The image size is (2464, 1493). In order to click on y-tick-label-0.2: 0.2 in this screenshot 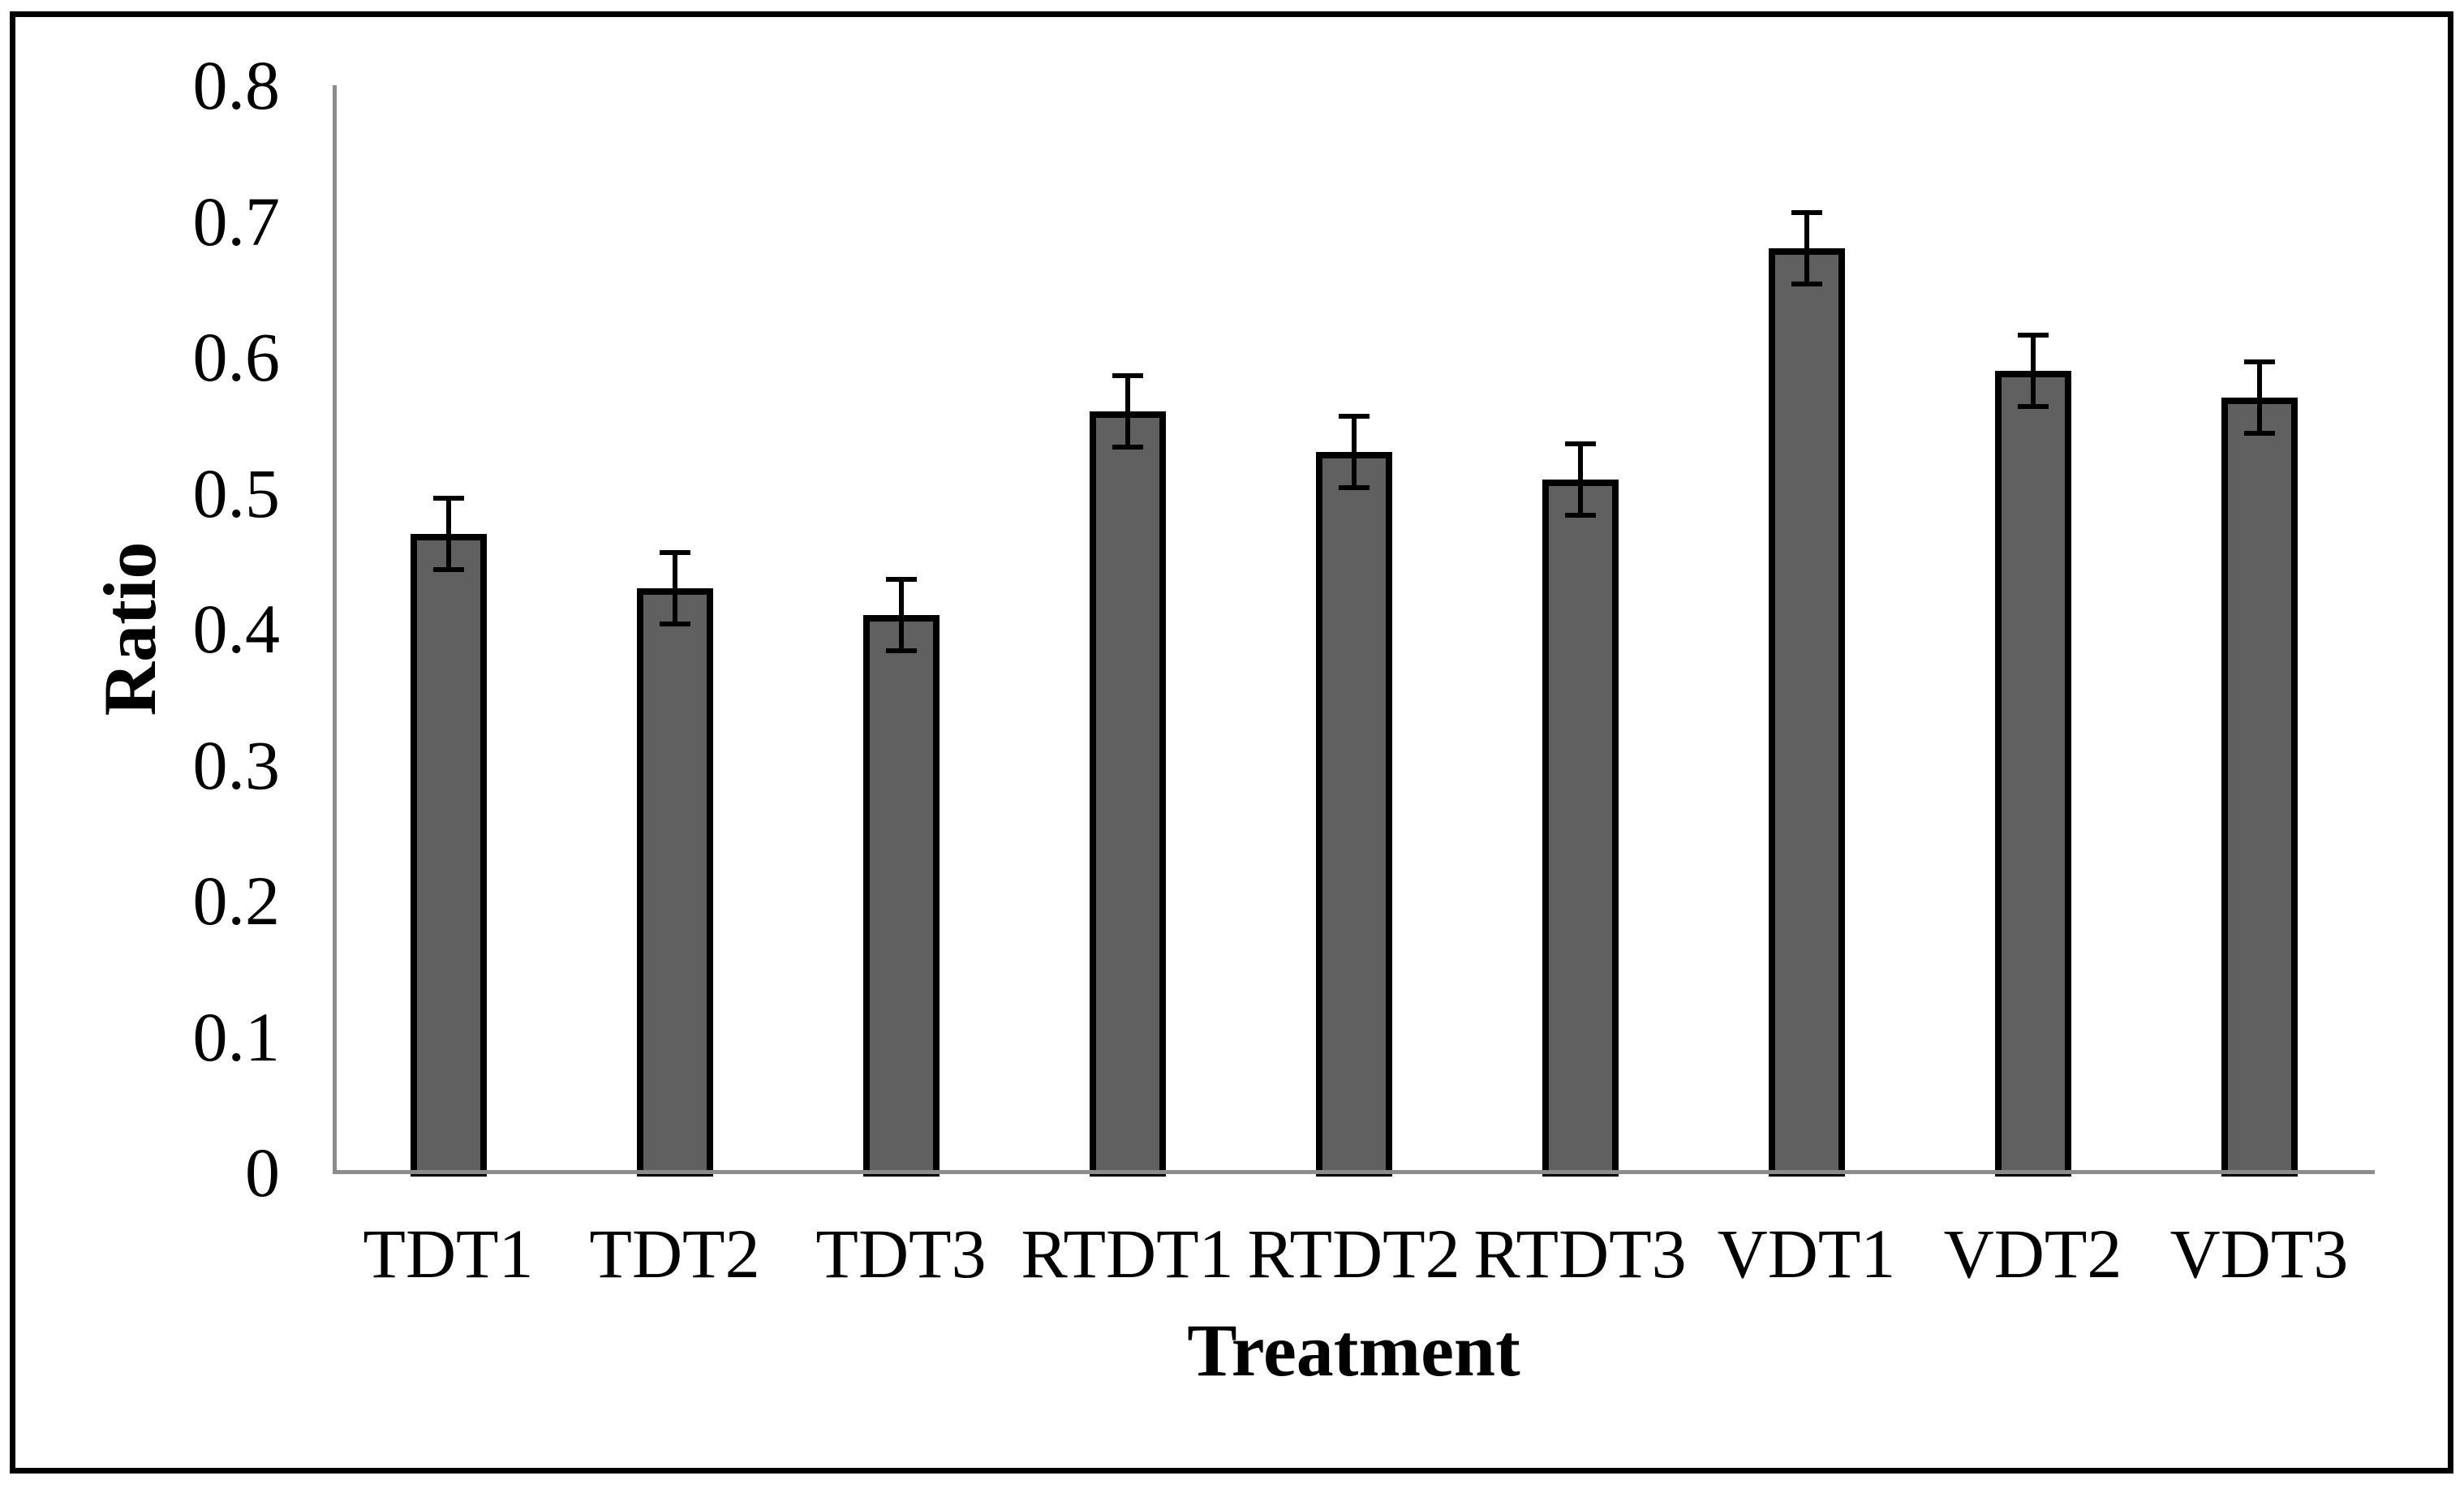, I will do `click(236, 901)`.